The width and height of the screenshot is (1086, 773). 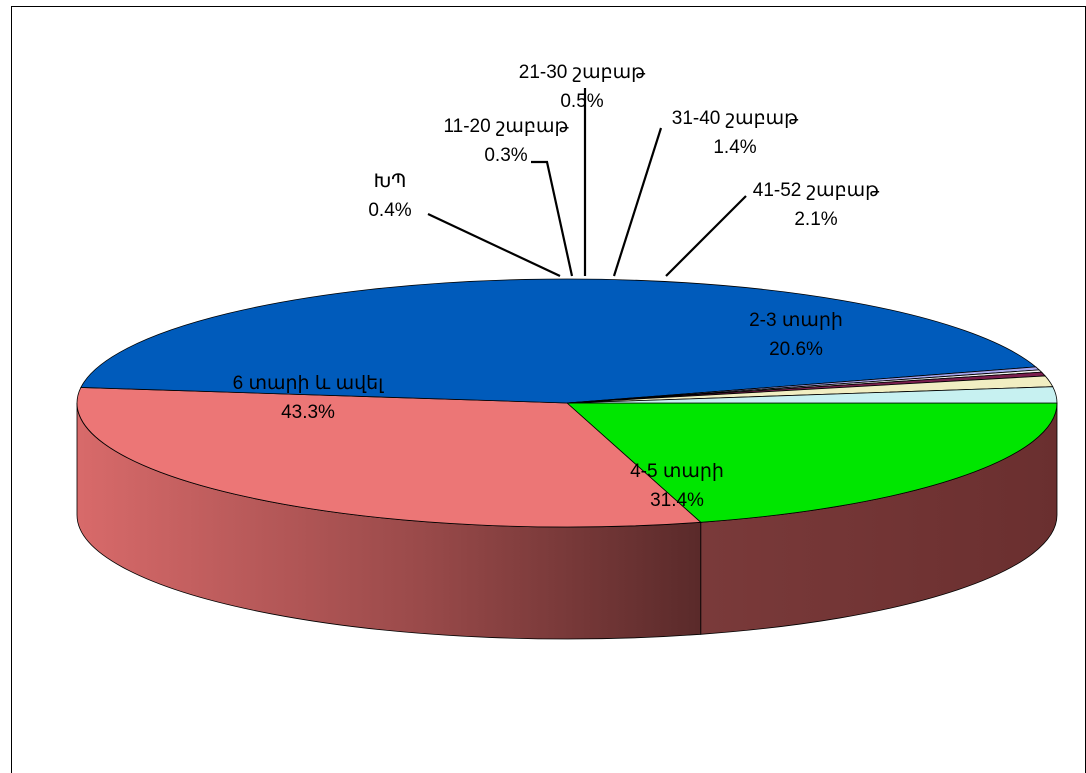 What do you see at coordinates (389, 210) in the screenshot?
I see `slice-value-label-3: 0.4%` at bounding box center [389, 210].